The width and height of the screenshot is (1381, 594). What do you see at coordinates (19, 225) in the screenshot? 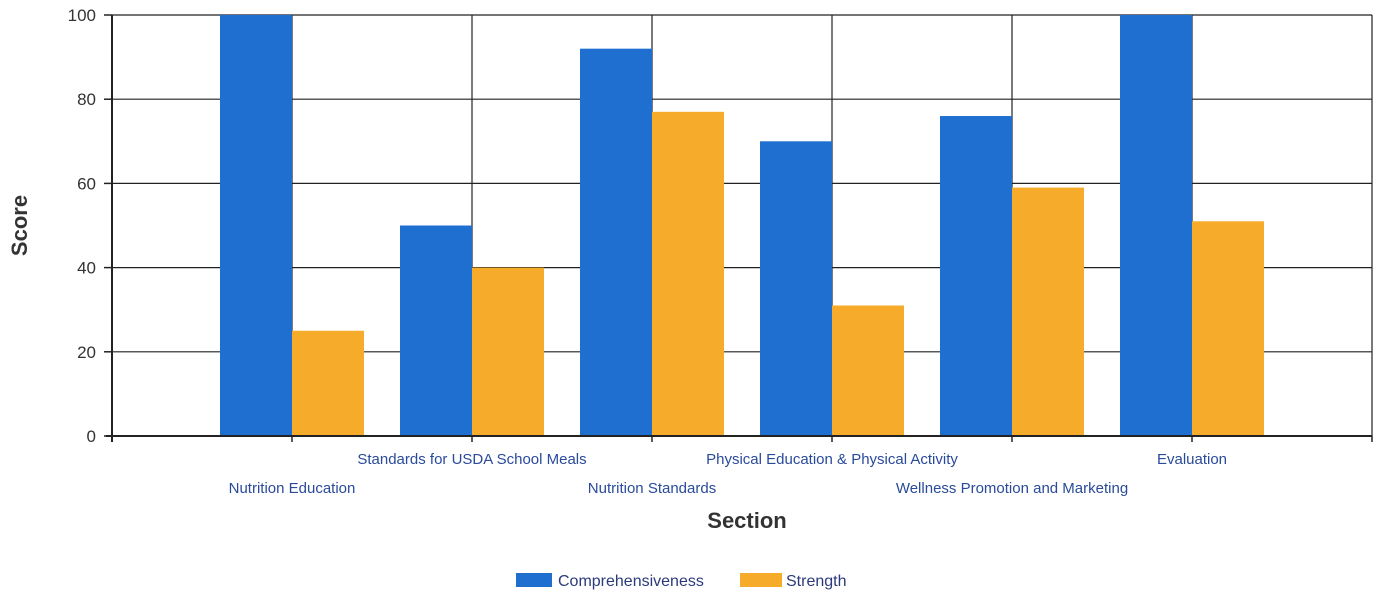
I see `y-axis-title: Score` at bounding box center [19, 225].